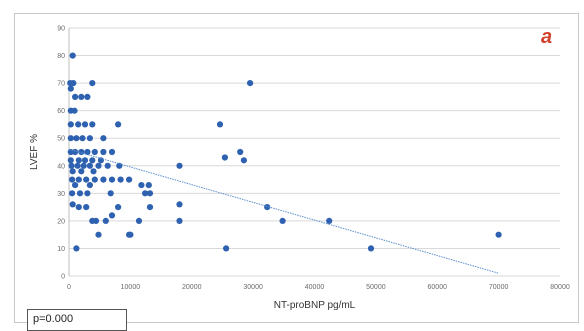  I want to click on y-tick-labels: 0 10 20 30 40 50 60 70 80 90, so click(61, 153).